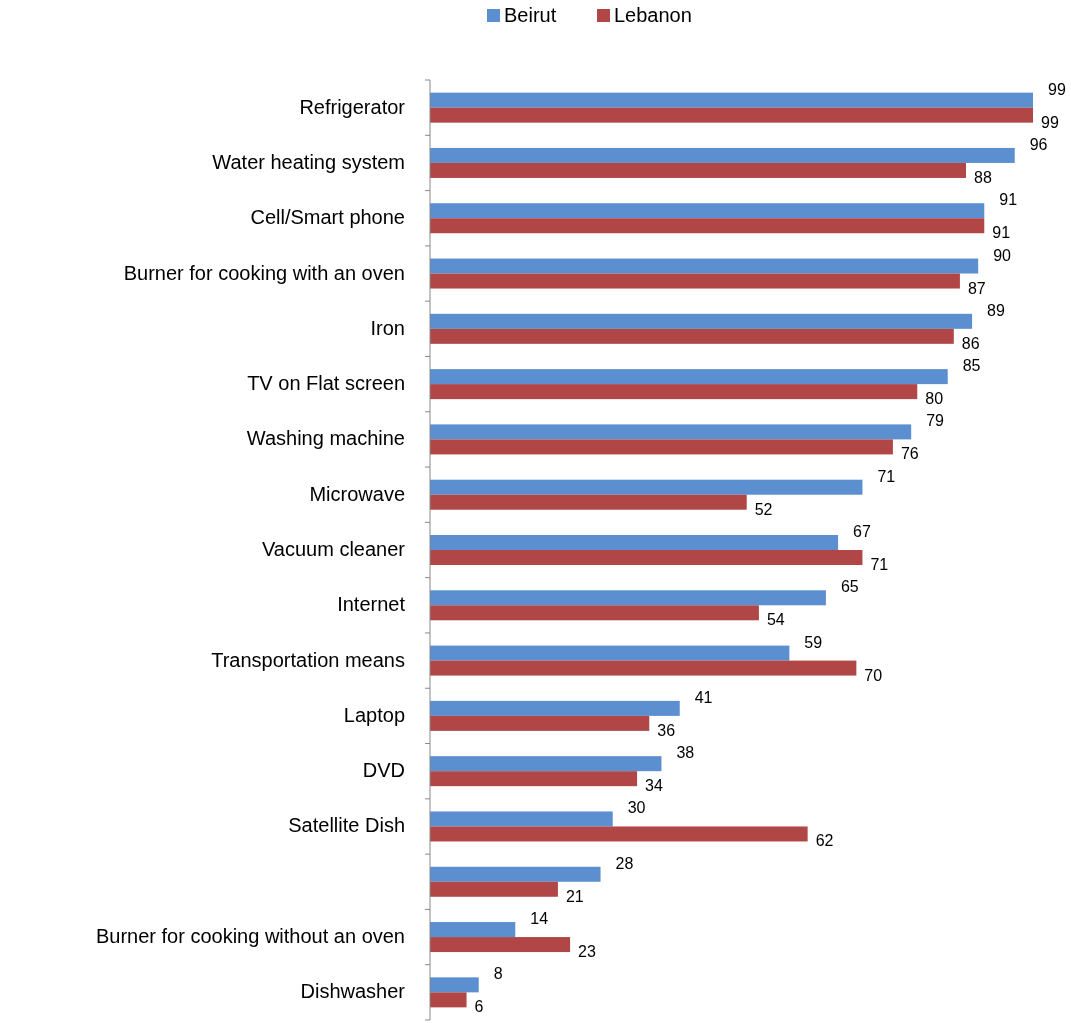 The image size is (1071, 1023). What do you see at coordinates (250, 936) in the screenshot?
I see `y-tick-label: Burner for cooking without an oven` at bounding box center [250, 936].